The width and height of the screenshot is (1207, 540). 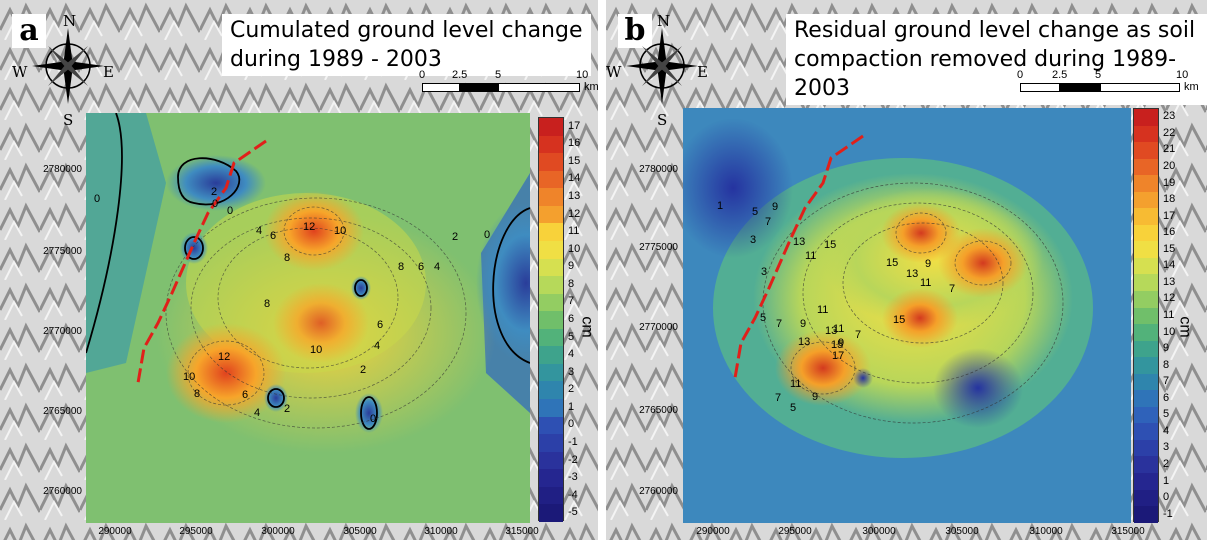 I want to click on colorbar-tick-label: 1, so click(x=571, y=406).